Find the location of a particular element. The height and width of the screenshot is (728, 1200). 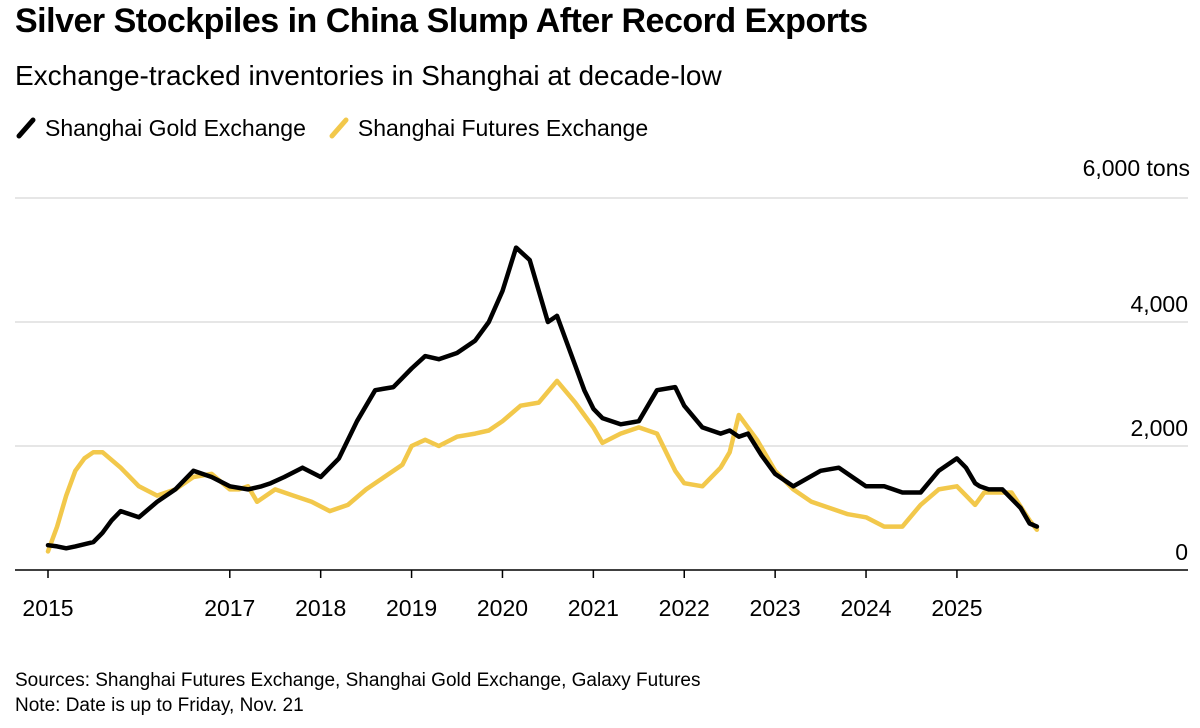

date-note: Note: Date is up to Friday, Nov. 21 is located at coordinates (159, 705).